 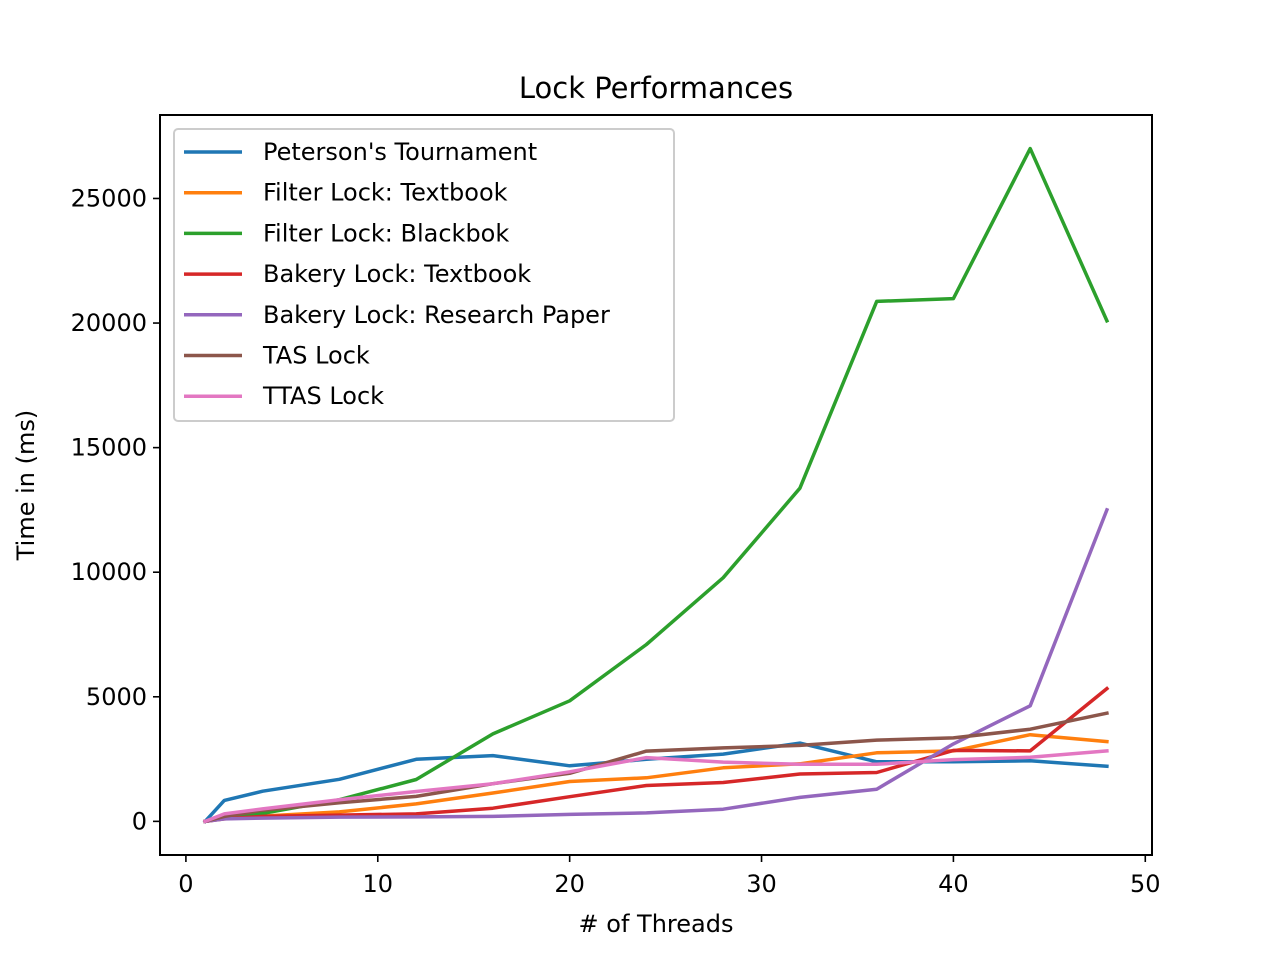 I want to click on x-tick-label-3: 30, so click(x=761, y=884).